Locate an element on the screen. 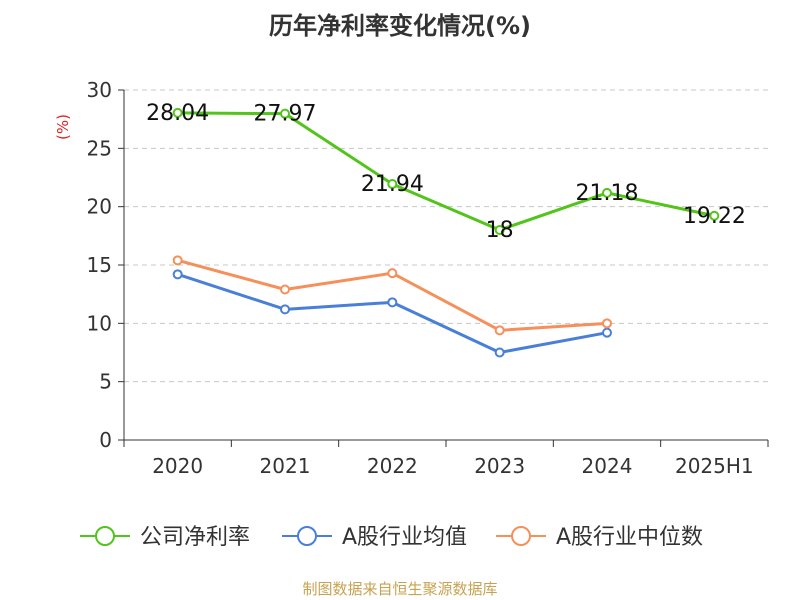 The width and height of the screenshot is (800, 600). data-label: 21.18 is located at coordinates (607, 193).